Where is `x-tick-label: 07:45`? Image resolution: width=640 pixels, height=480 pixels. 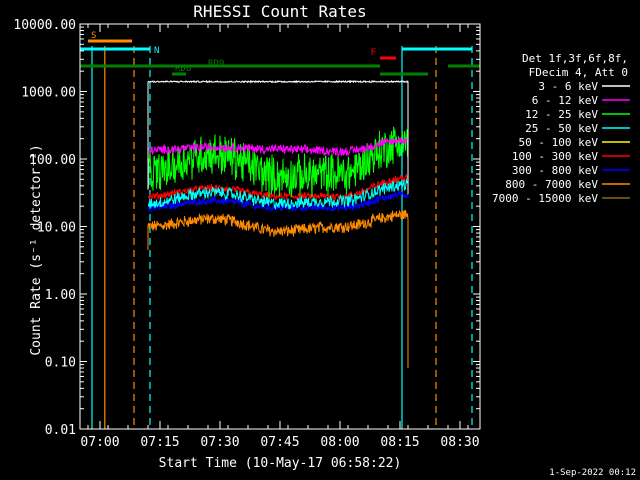
x-tick-label: 07:45 is located at coordinates (279, 442).